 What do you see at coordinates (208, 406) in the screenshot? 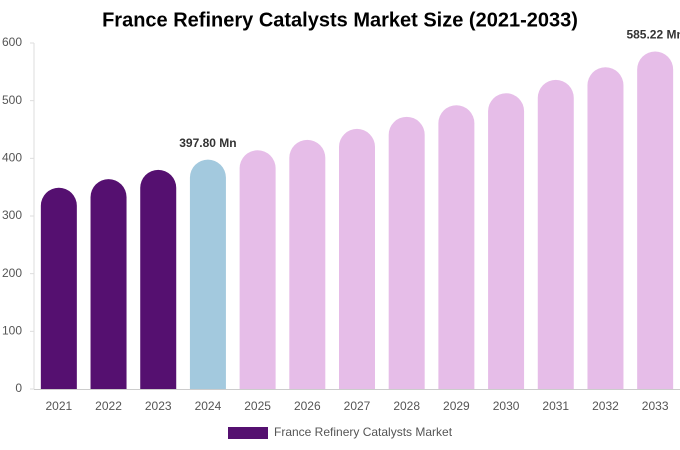
I see `x-tick-label: 2024` at bounding box center [208, 406].